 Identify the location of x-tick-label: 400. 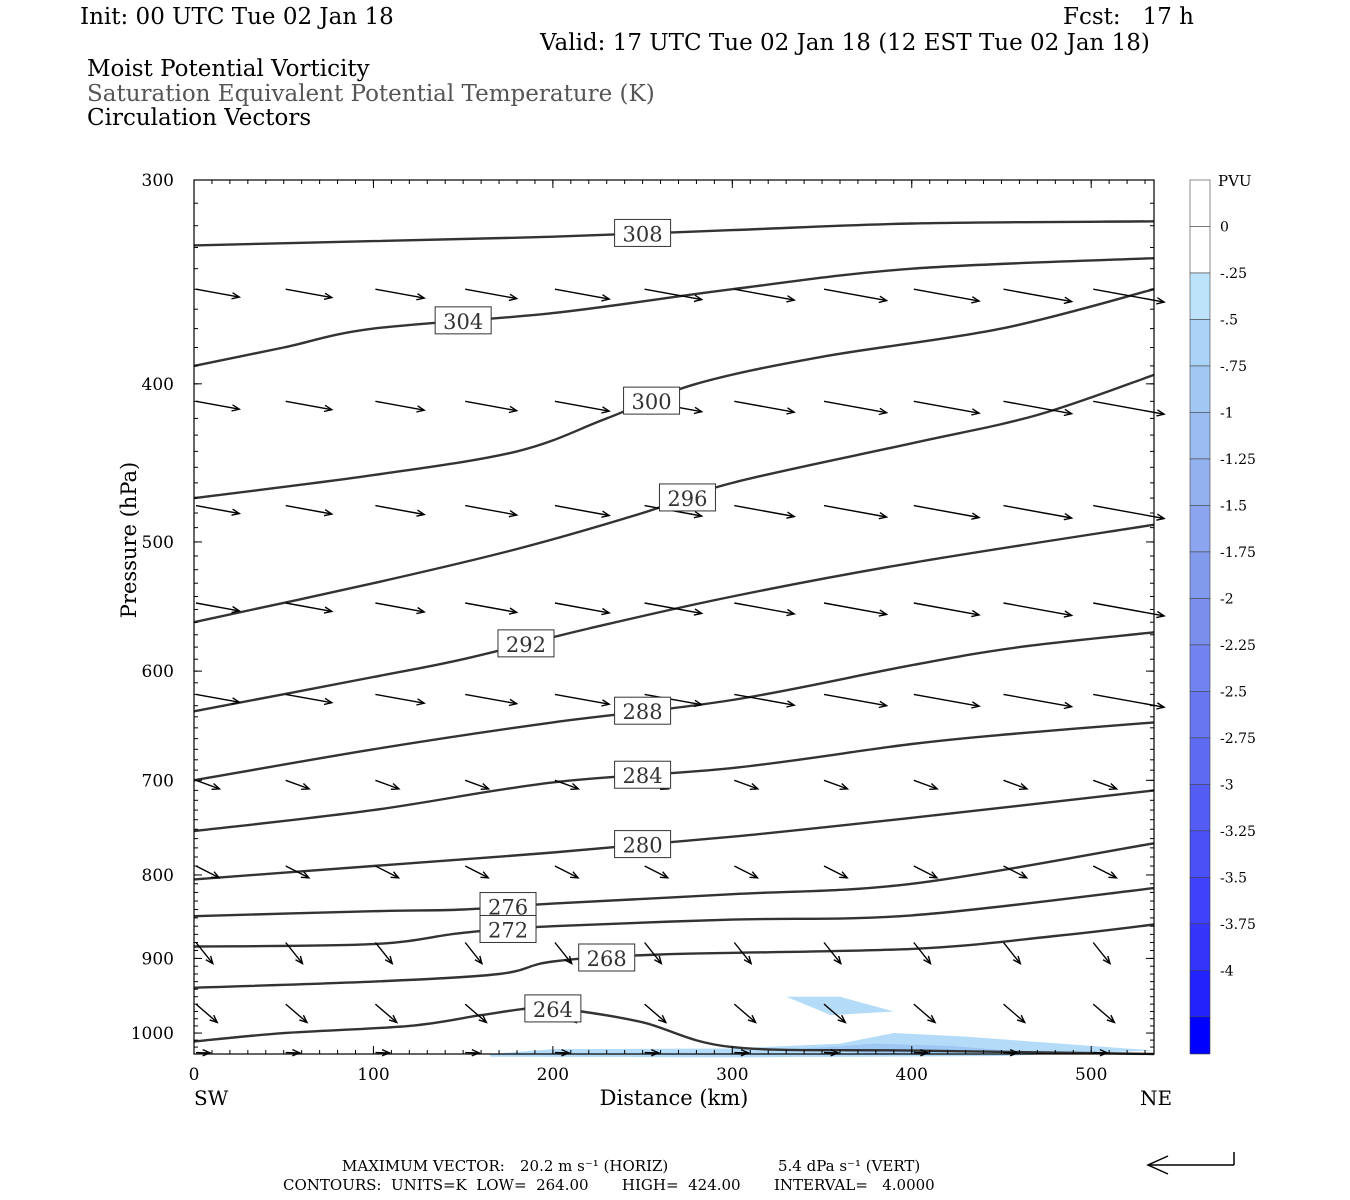
(912, 1075).